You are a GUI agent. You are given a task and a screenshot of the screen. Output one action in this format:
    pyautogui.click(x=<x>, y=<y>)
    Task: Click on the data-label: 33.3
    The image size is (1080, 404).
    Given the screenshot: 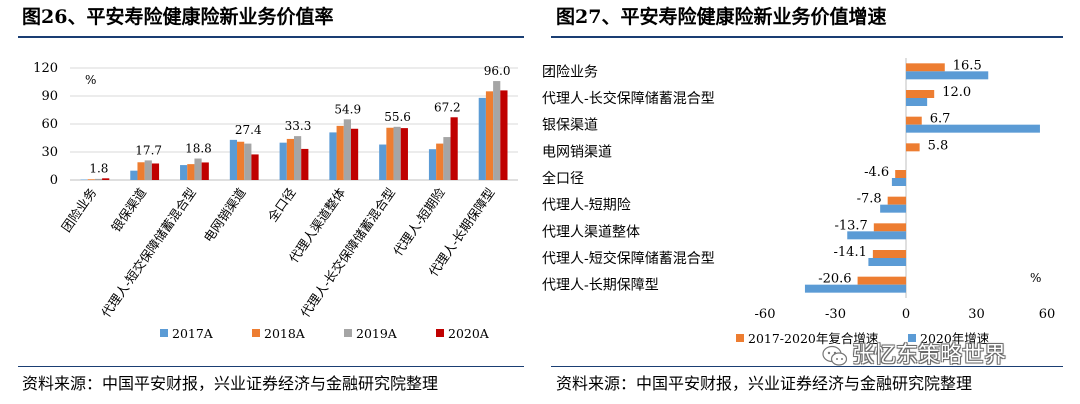 What is the action you would take?
    pyautogui.click(x=298, y=126)
    